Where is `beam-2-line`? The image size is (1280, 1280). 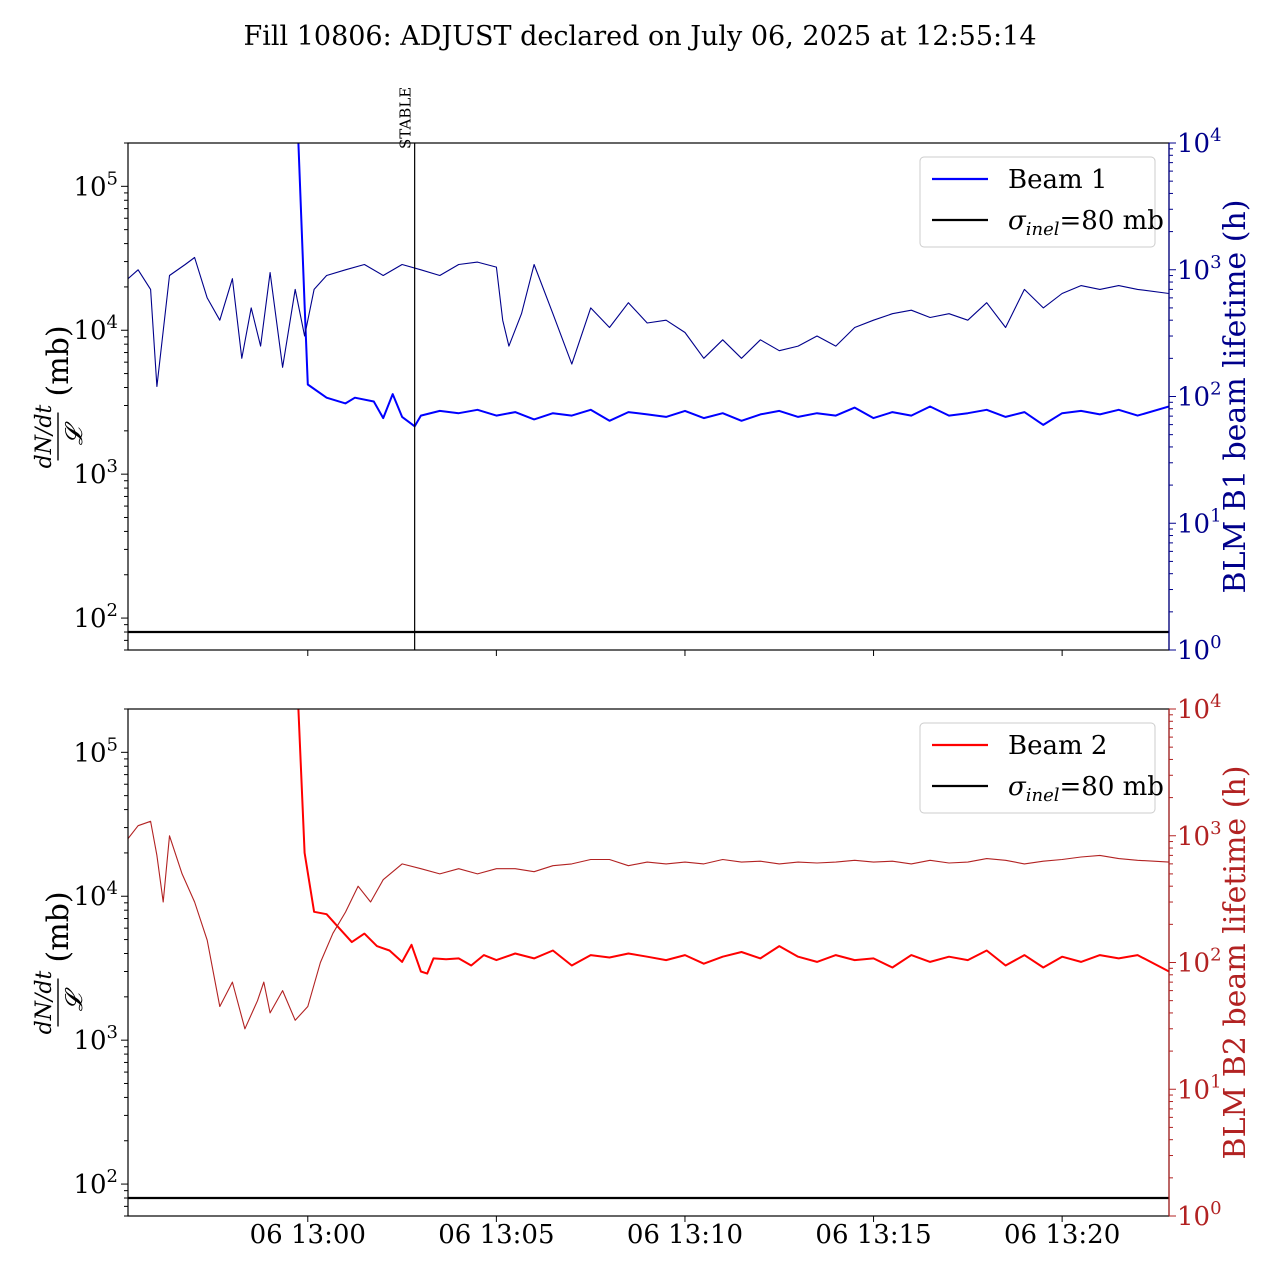
beam-2-line is located at coordinates (733, 842).